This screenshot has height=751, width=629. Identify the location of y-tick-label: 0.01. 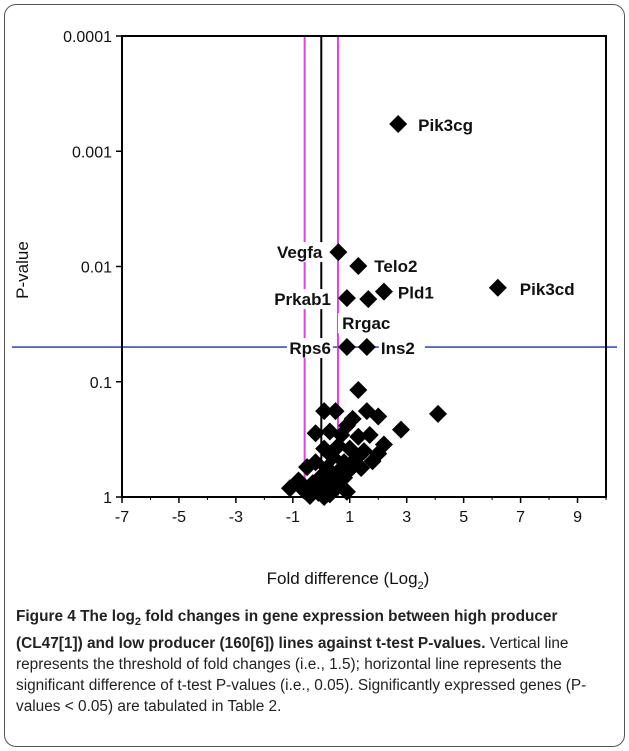
(96, 268).